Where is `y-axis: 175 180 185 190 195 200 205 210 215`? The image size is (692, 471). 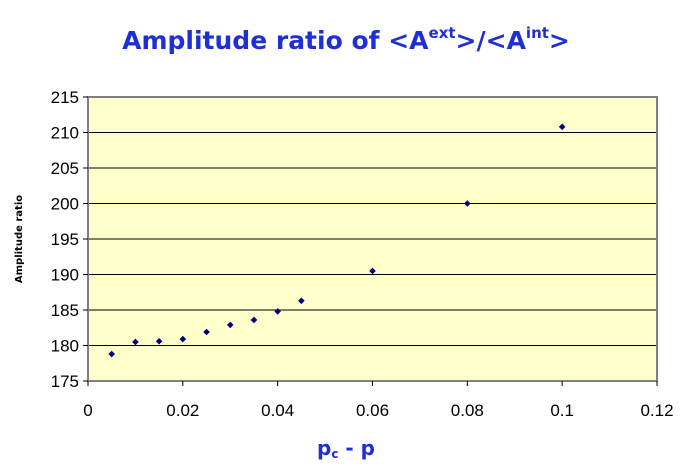
y-axis: 175 180 185 190 195 200 205 210 215 is located at coordinates (69, 239).